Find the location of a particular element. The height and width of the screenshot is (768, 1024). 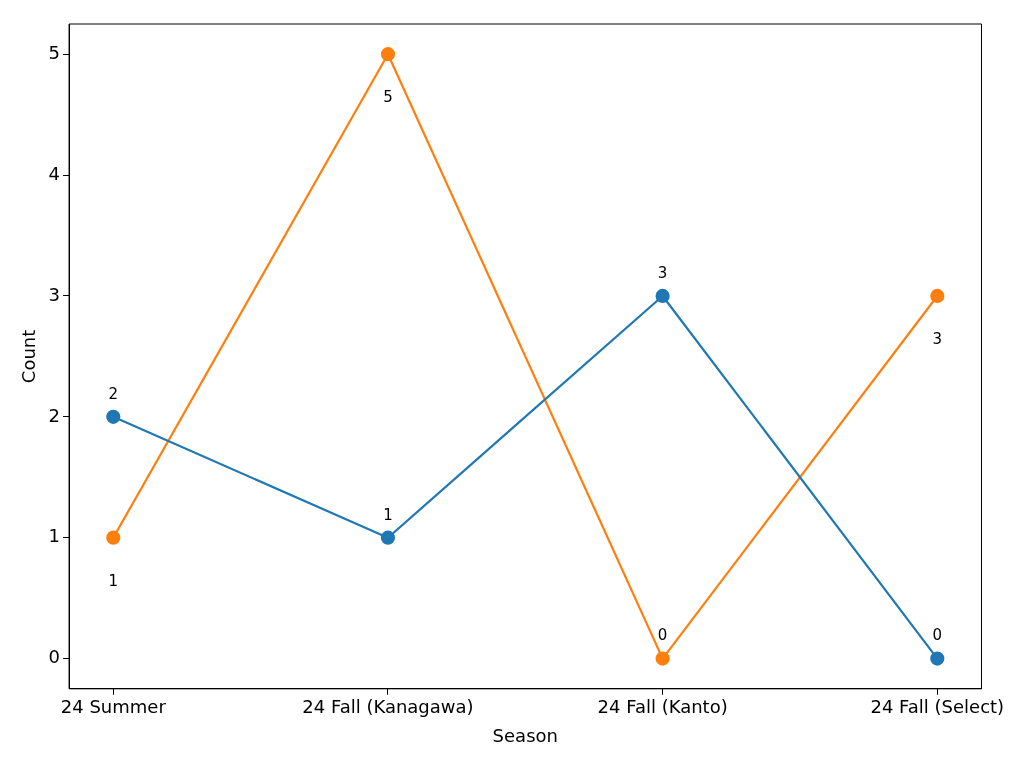

y-tick-label: 4 is located at coordinates (54, 173).